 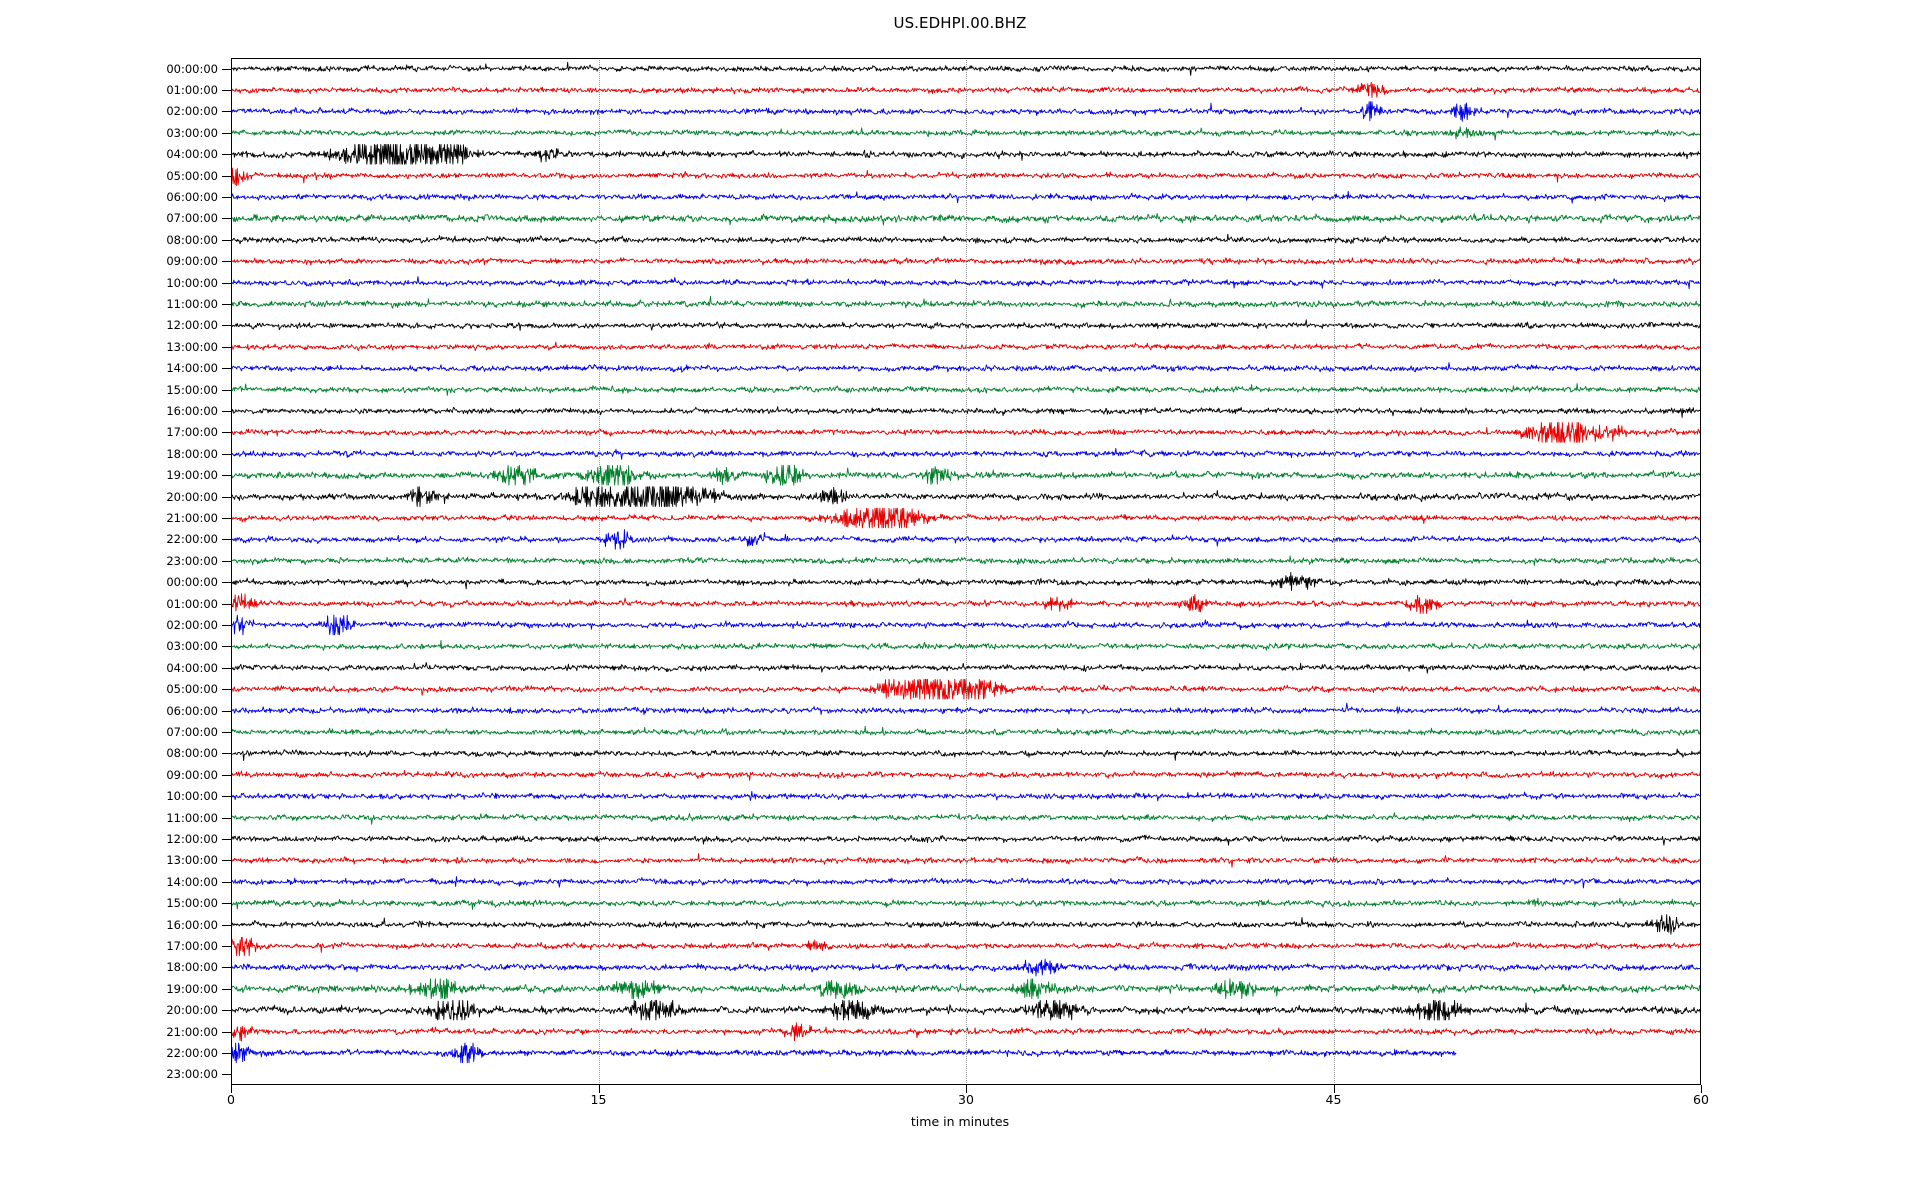 What do you see at coordinates (1333, 1099) in the screenshot?
I see `x-axis-tick-label: 45` at bounding box center [1333, 1099].